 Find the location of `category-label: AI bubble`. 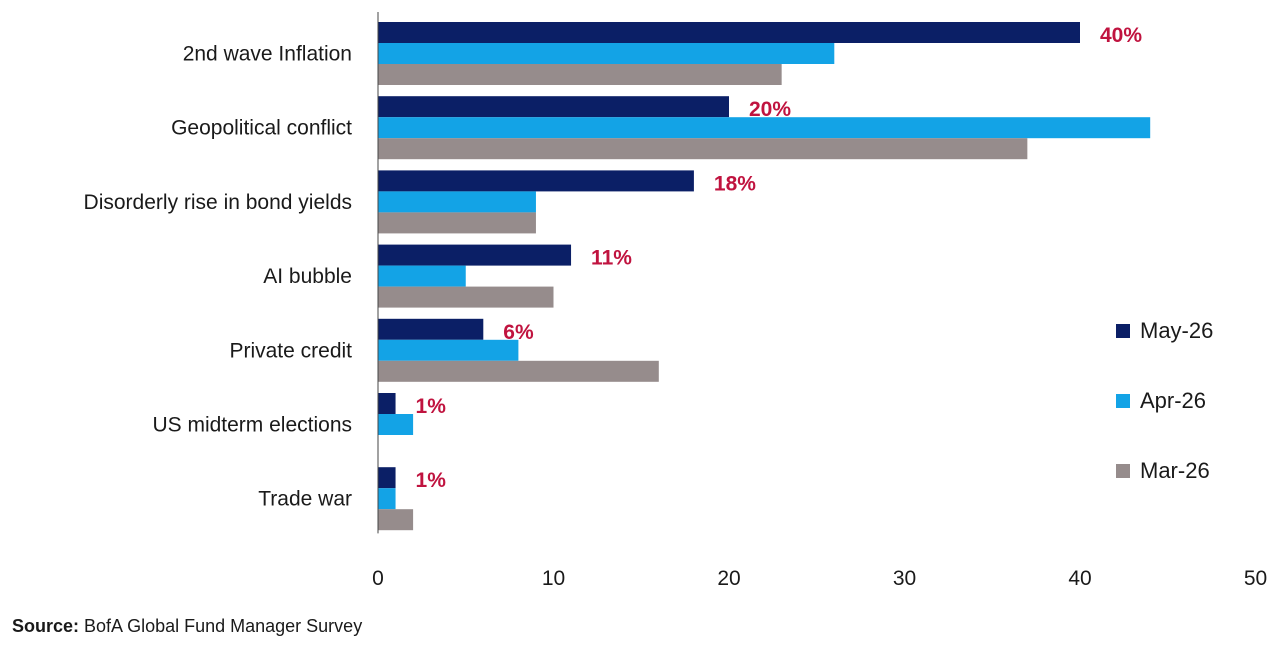

category-label: AI bubble is located at coordinates (307, 276).